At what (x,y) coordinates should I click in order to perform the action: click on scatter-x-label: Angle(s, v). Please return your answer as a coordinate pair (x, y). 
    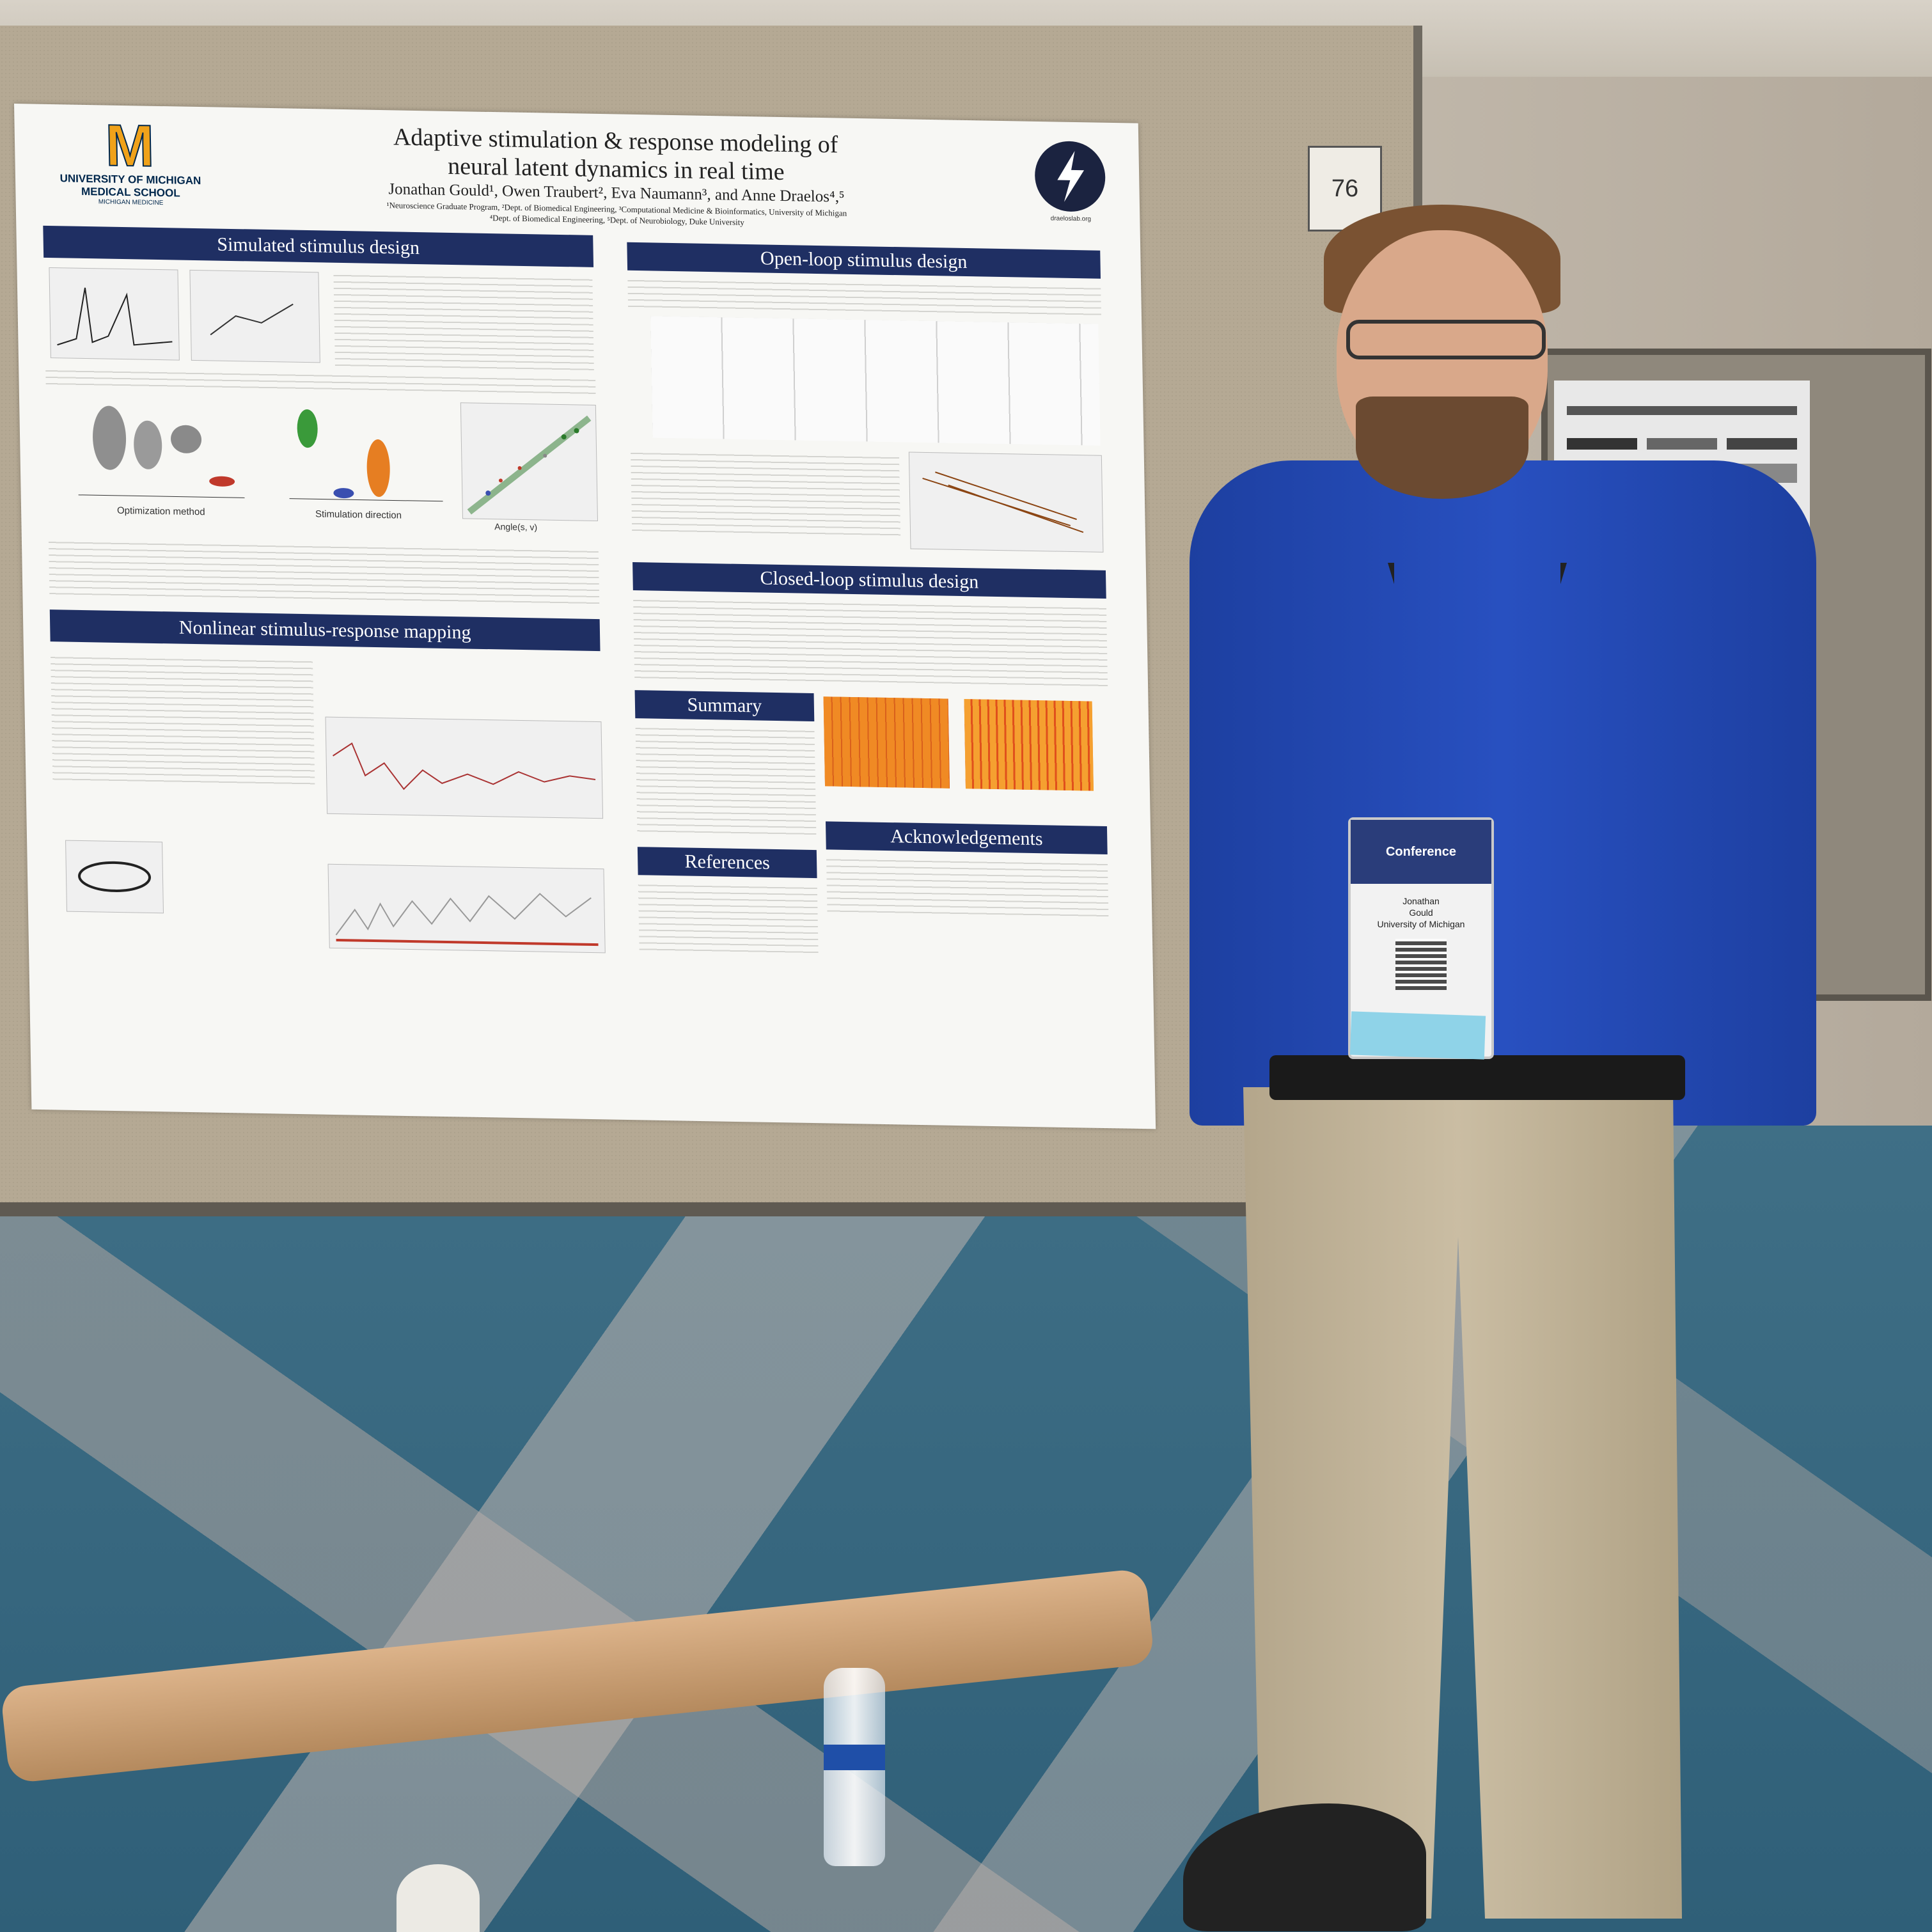
    Looking at the image, I should click on (516, 527).